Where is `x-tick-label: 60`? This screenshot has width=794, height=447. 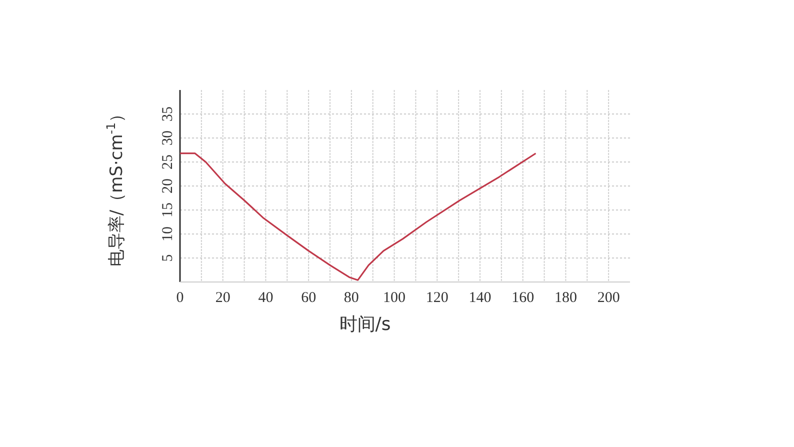
x-tick-label: 60 is located at coordinates (308, 298).